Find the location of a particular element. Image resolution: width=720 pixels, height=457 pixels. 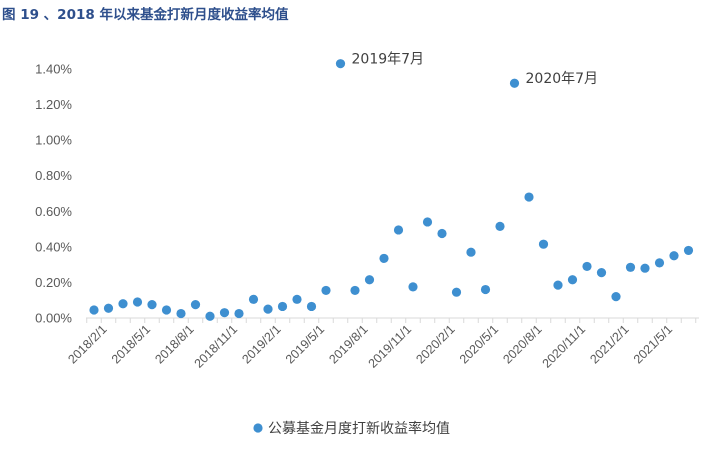

x-tick-label: 2018/5/1 is located at coordinates (131, 344).